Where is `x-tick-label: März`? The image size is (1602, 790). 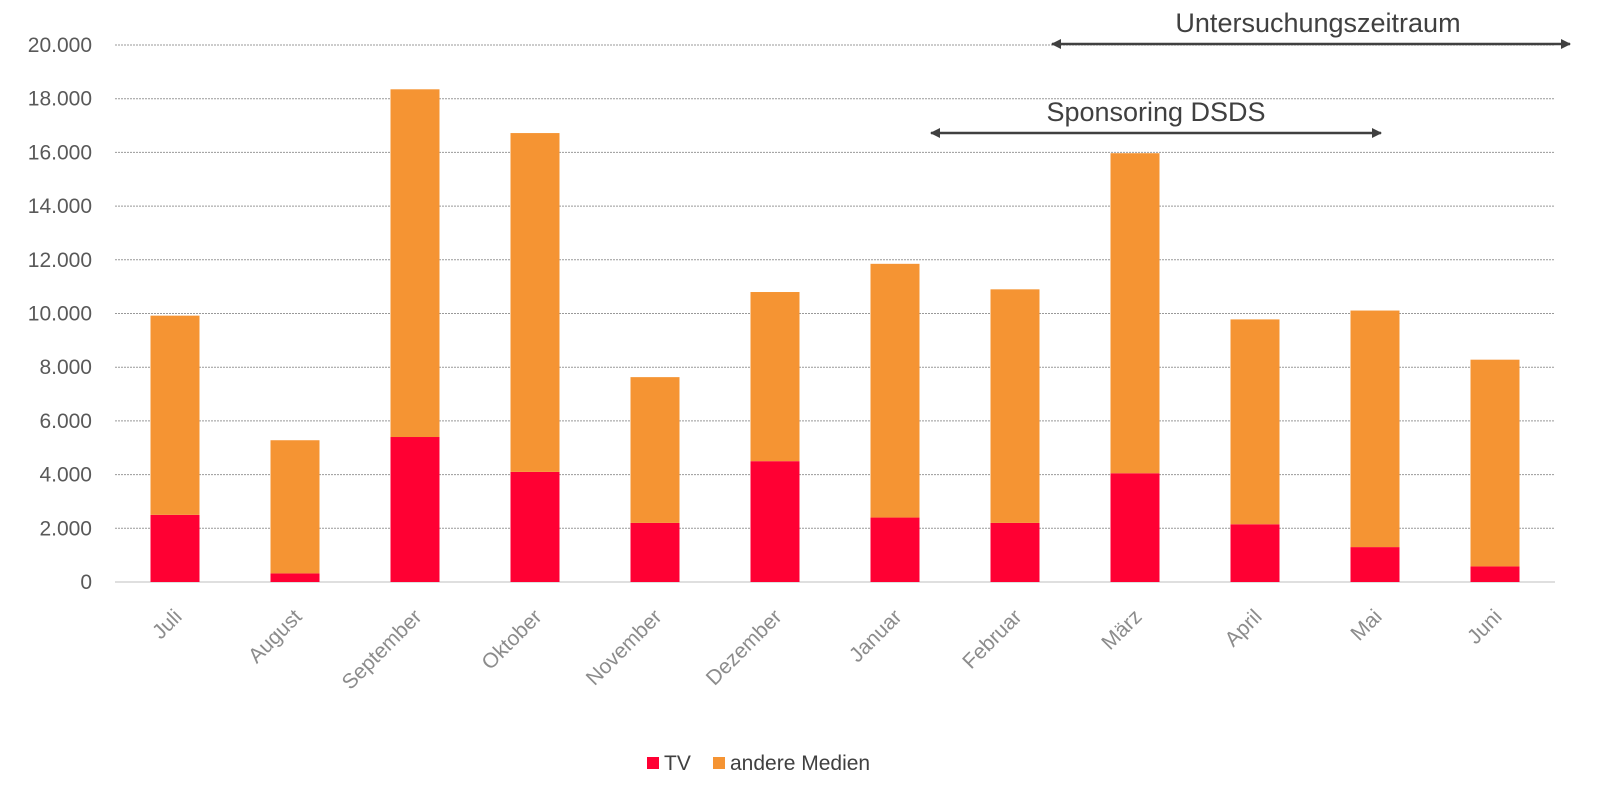
x-tick-label: März is located at coordinates (1121, 629).